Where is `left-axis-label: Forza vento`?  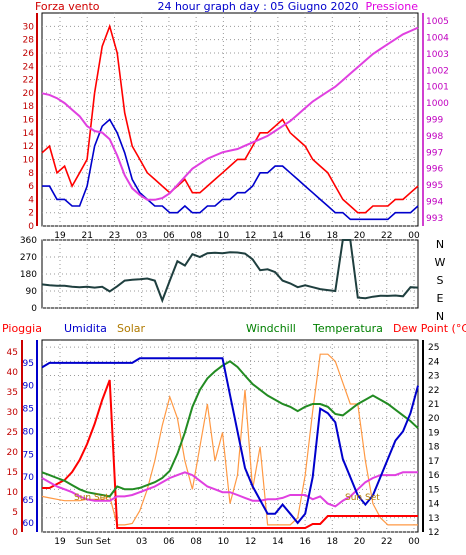
left-axis-label: Forza vento is located at coordinates (67, 6).